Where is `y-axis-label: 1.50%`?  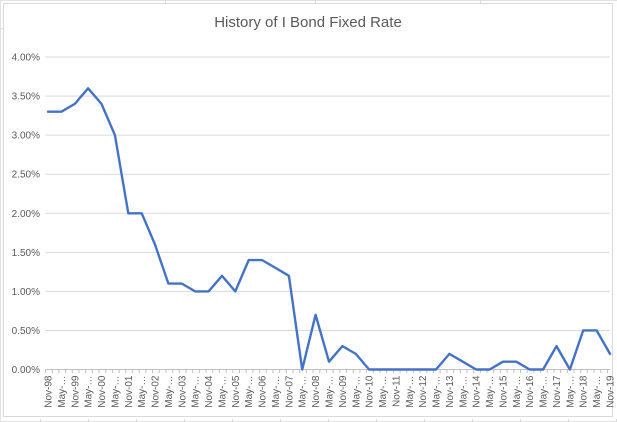
y-axis-label: 1.50% is located at coordinates (26, 253).